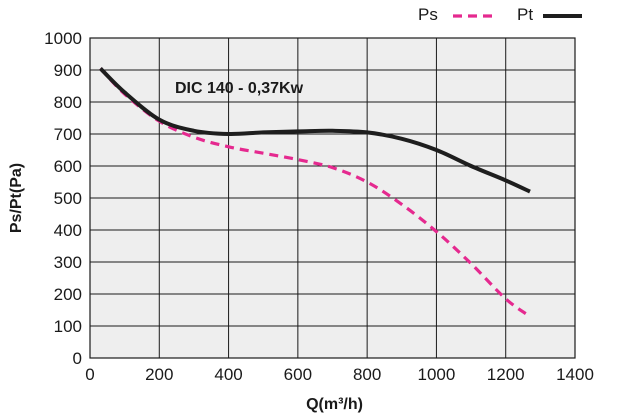  What do you see at coordinates (298, 374) in the screenshot?
I see `x-tick-label: 600` at bounding box center [298, 374].